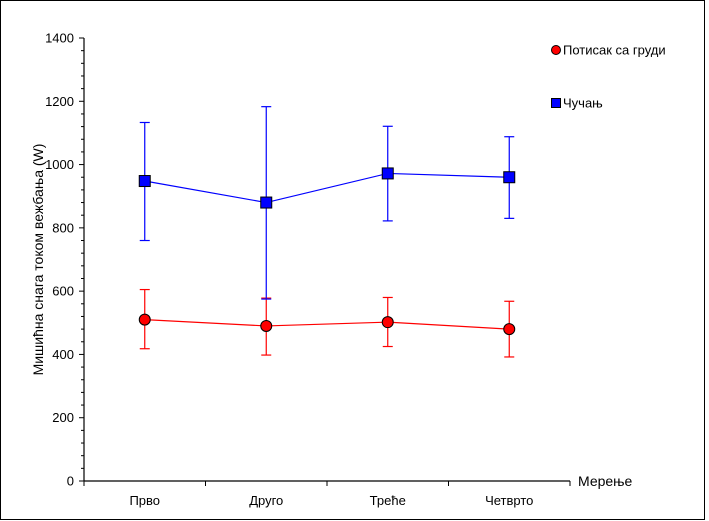  Describe the element at coordinates (144, 500) in the screenshot. I see `x-category-label: Прво` at that location.